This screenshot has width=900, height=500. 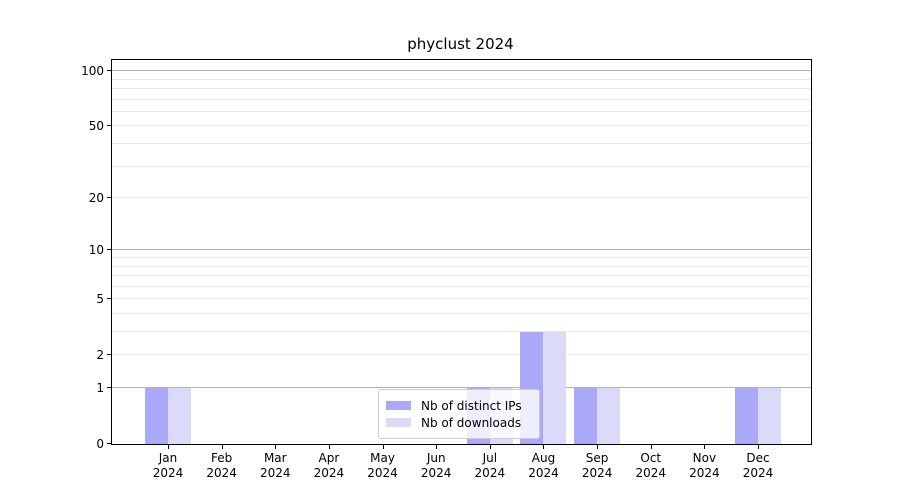 What do you see at coordinates (544, 447) in the screenshot?
I see `x-tick-aug` at bounding box center [544, 447].